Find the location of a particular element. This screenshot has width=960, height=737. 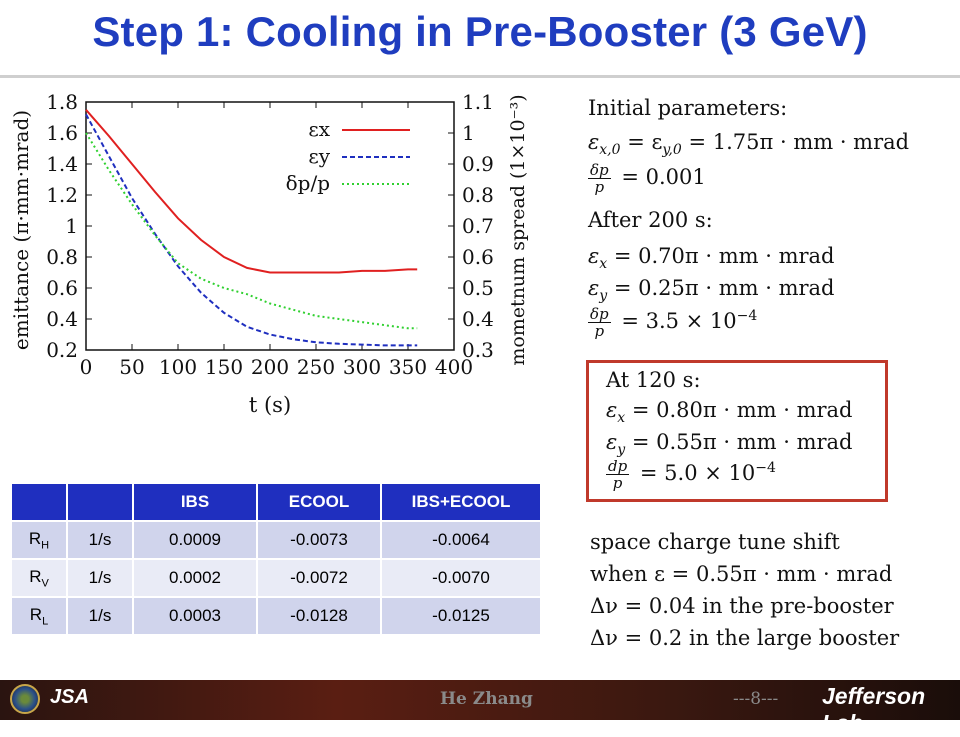

footer-bar is located at coordinates (480, 700).